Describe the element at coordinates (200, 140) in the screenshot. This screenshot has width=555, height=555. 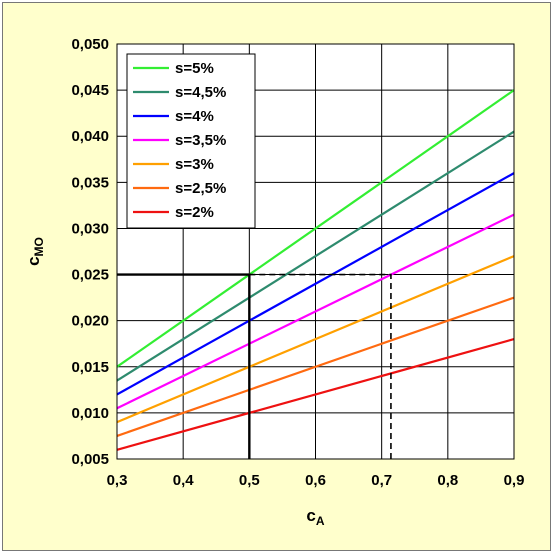
I see `legend-label: s=3,5%` at that location.